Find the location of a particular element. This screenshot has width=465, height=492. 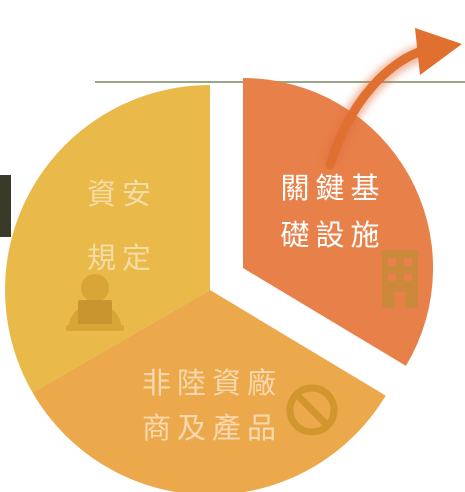

person-icon is located at coordinates (95, 302).